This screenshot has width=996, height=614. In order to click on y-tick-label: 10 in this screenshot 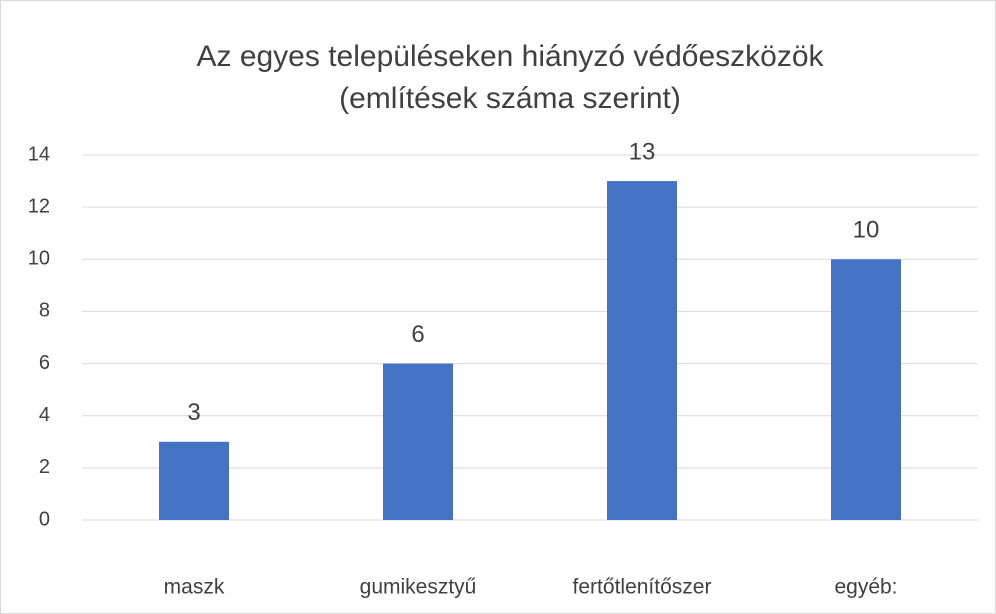, I will do `click(39, 259)`.